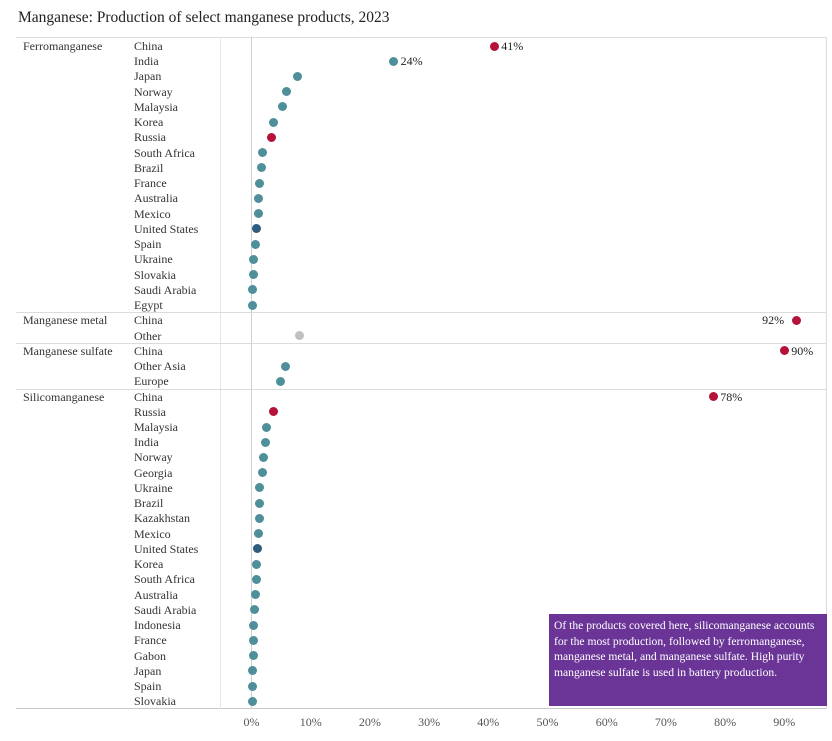 This screenshot has height=741, width=832. Describe the element at coordinates (148, 305) in the screenshot. I see `row-label: Egypt` at that location.